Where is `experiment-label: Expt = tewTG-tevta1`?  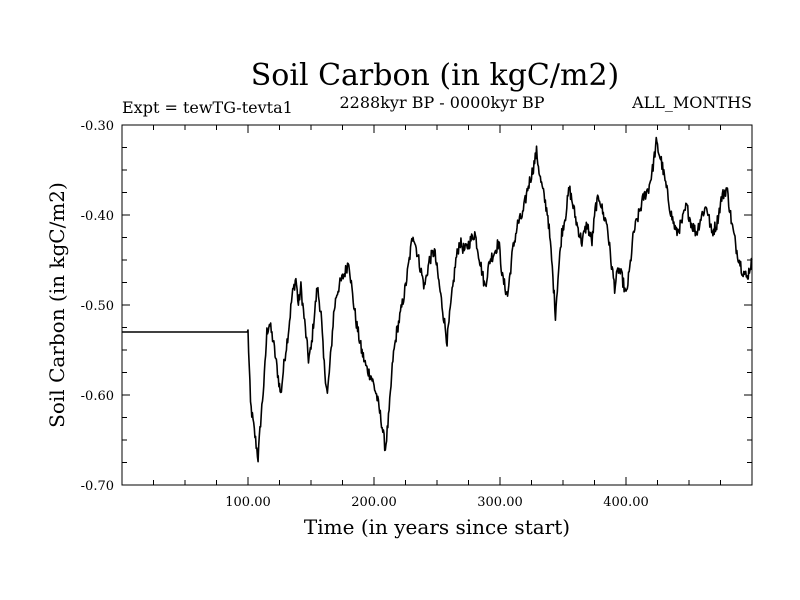 experiment-label: Expt = tewTG-tevta1 is located at coordinates (207, 107).